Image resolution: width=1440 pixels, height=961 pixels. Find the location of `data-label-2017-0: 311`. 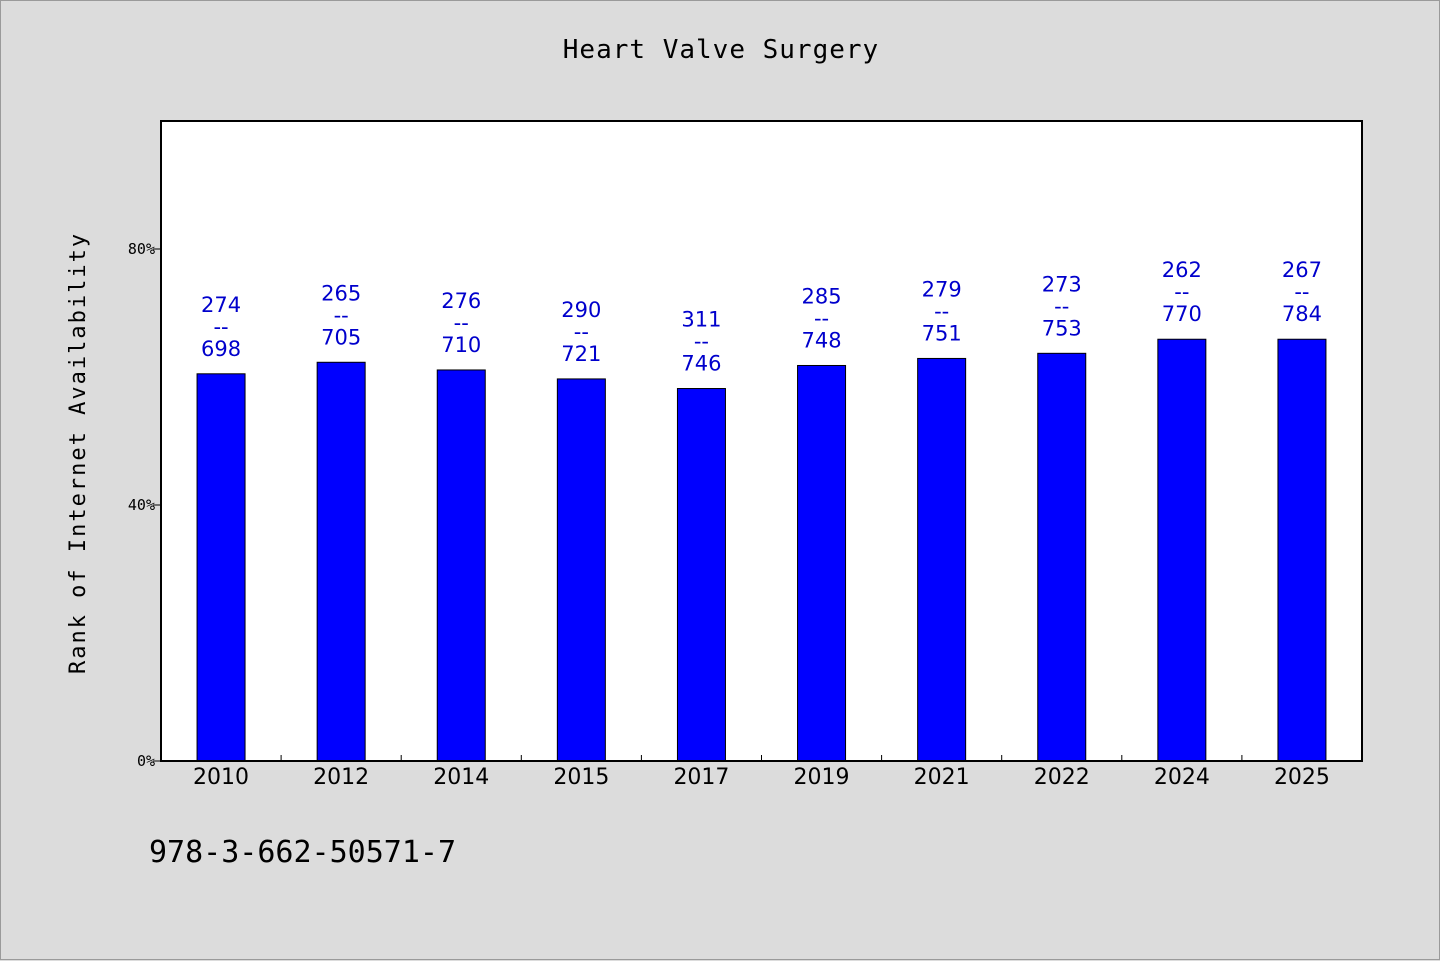

data-label-2017-0: 311 is located at coordinates (701, 320).